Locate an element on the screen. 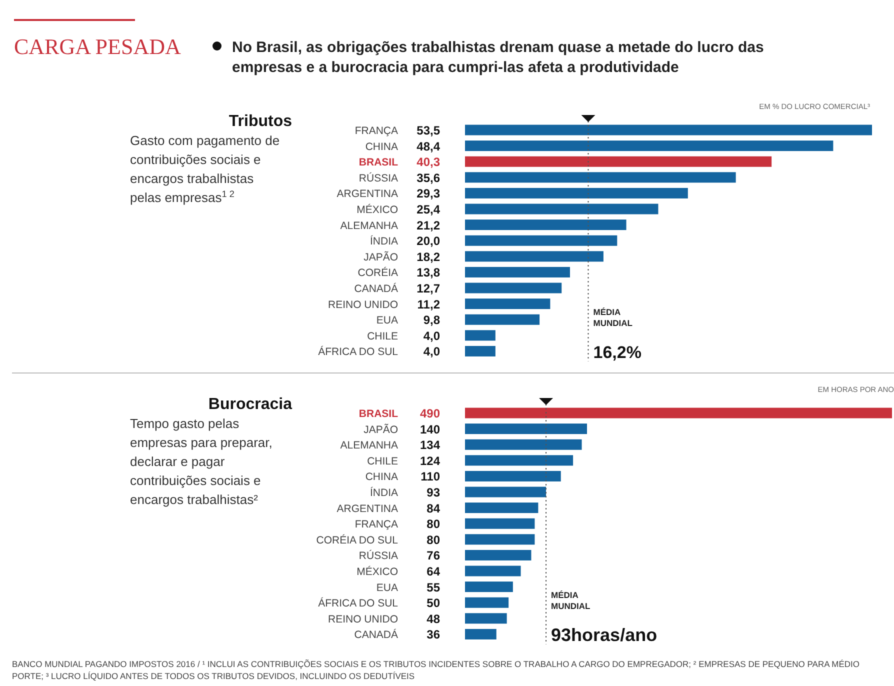  data-label: 21,2 is located at coordinates (428, 225).